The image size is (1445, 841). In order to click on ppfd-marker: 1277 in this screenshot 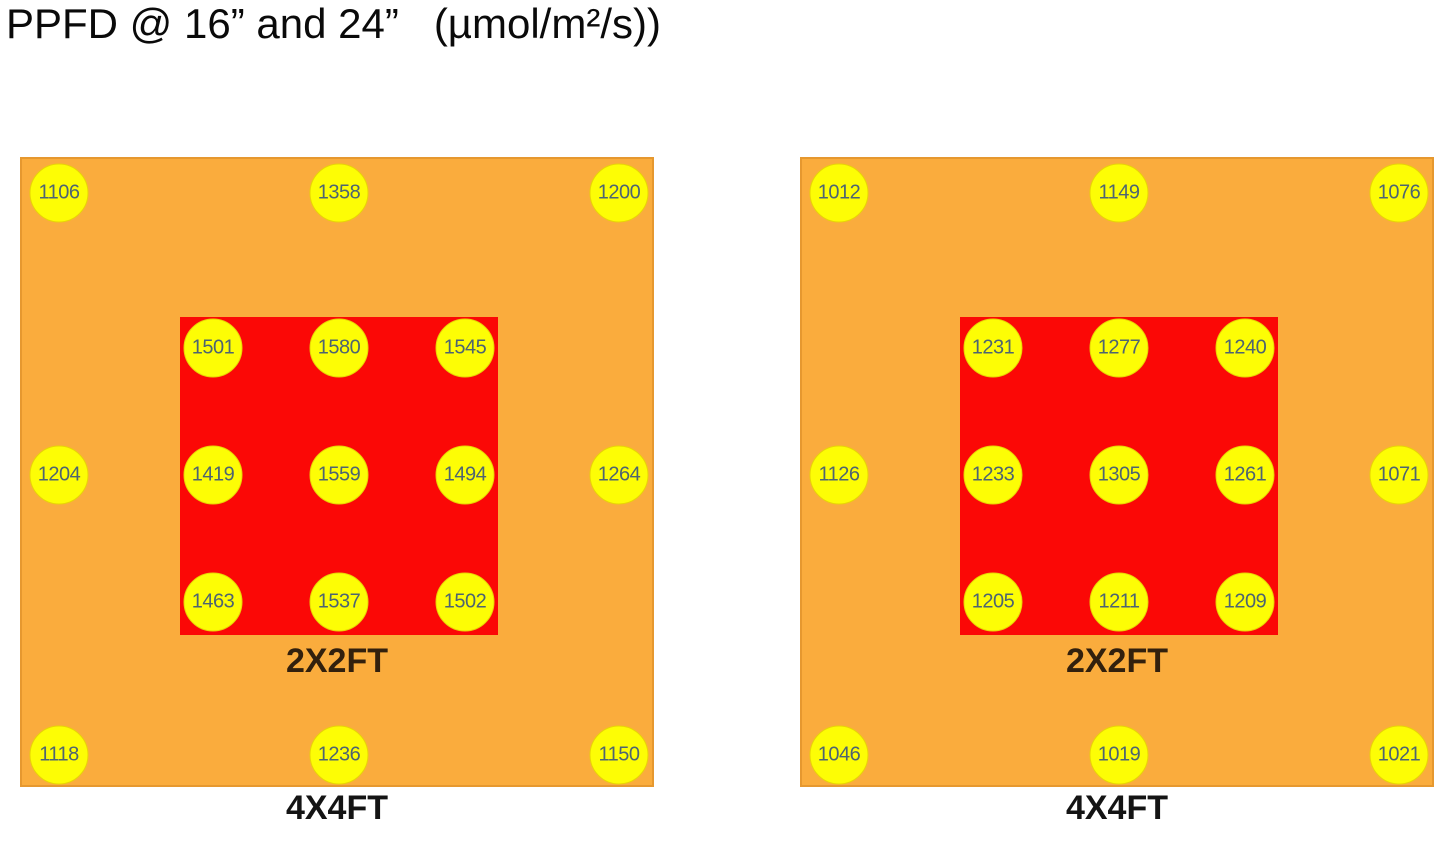, I will do `click(1119, 348)`.